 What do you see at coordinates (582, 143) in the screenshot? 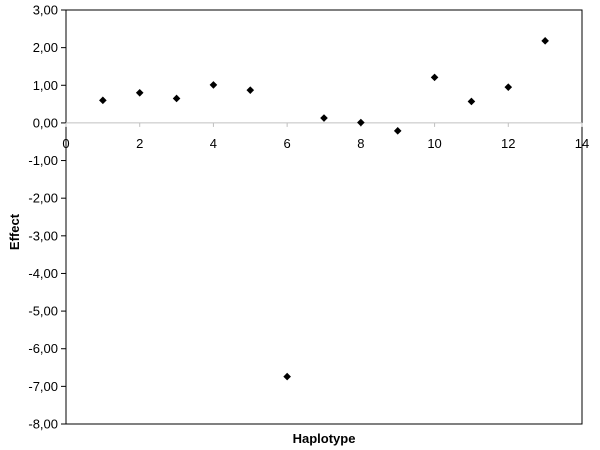
I see `x-tick-label: 14` at bounding box center [582, 143].